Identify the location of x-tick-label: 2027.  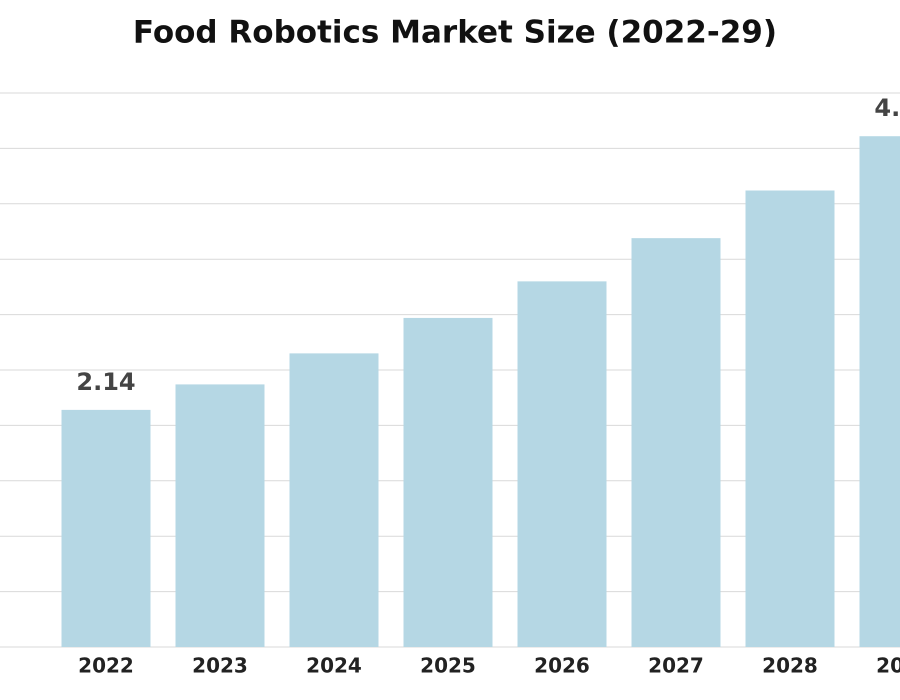
(676, 666).